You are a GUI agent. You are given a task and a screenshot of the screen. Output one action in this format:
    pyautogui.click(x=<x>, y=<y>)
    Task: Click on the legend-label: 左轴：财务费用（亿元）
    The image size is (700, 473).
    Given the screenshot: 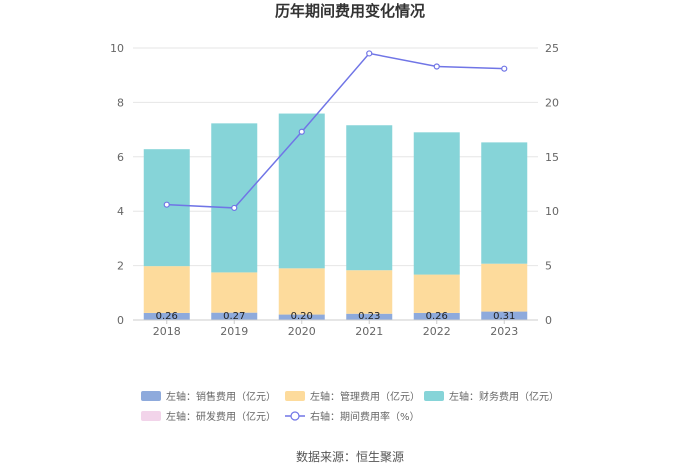 What is the action you would take?
    pyautogui.click(x=504, y=396)
    